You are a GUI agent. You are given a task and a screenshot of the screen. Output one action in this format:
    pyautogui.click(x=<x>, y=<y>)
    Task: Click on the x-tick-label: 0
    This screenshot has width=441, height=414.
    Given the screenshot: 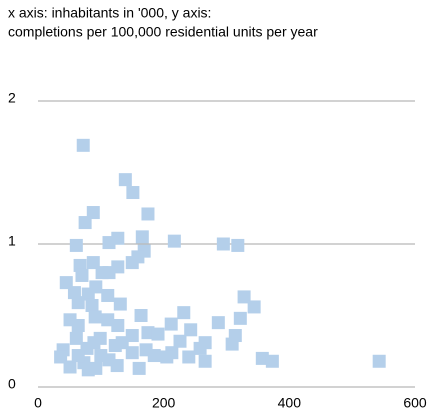 What is the action you would take?
    pyautogui.click(x=38, y=403)
    